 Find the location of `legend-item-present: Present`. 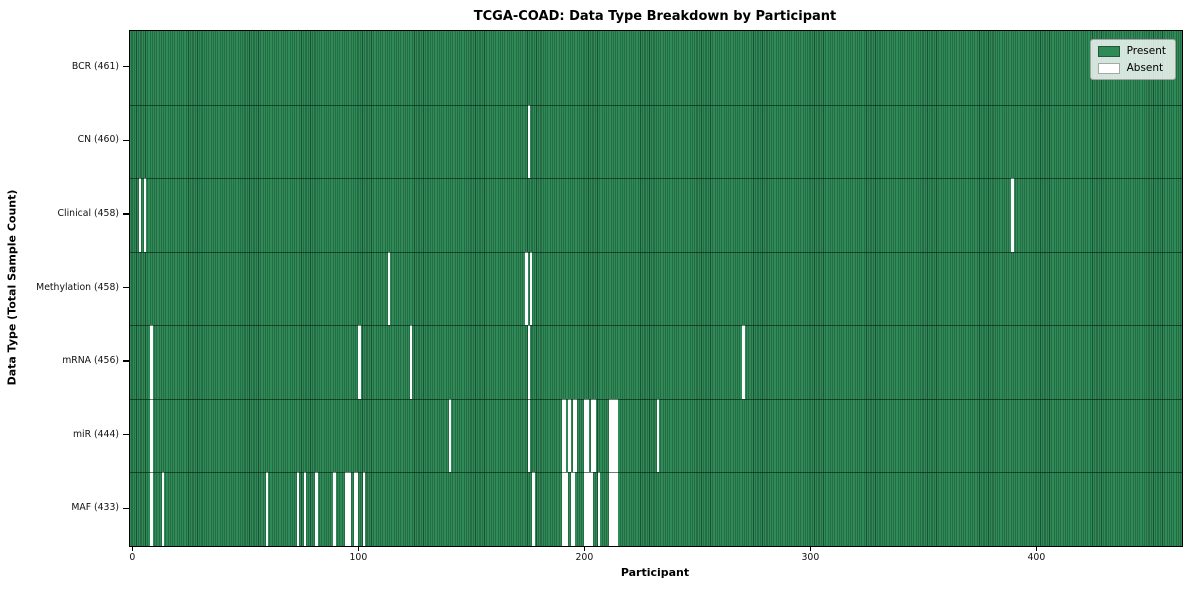

legend-item-present: Present is located at coordinates (1131, 51).